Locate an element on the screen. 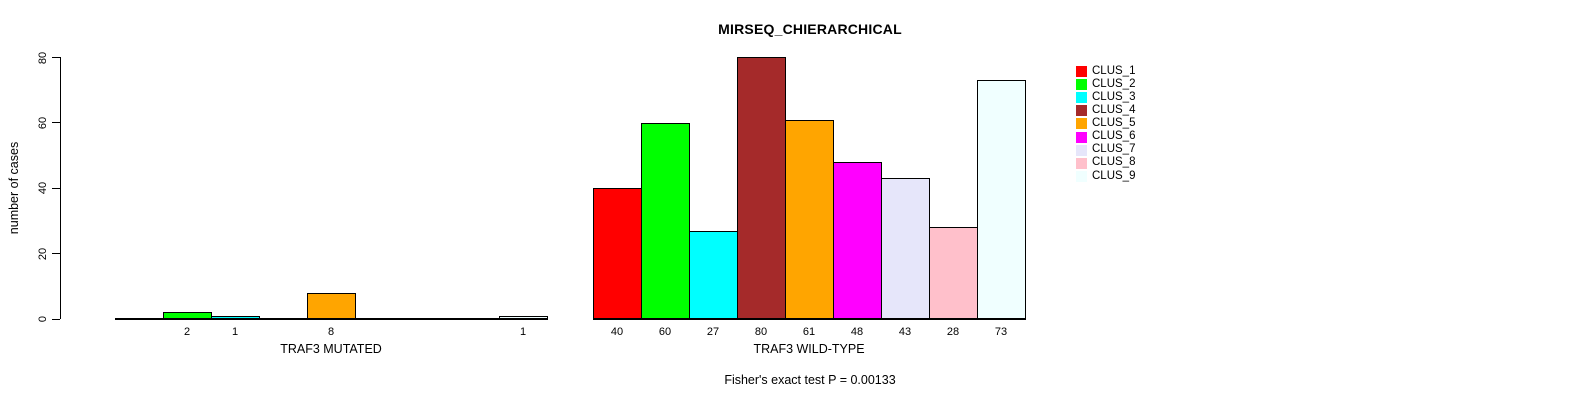 The height and width of the screenshot is (400, 1590). legend-label: CLUS_3 is located at coordinates (1114, 96).